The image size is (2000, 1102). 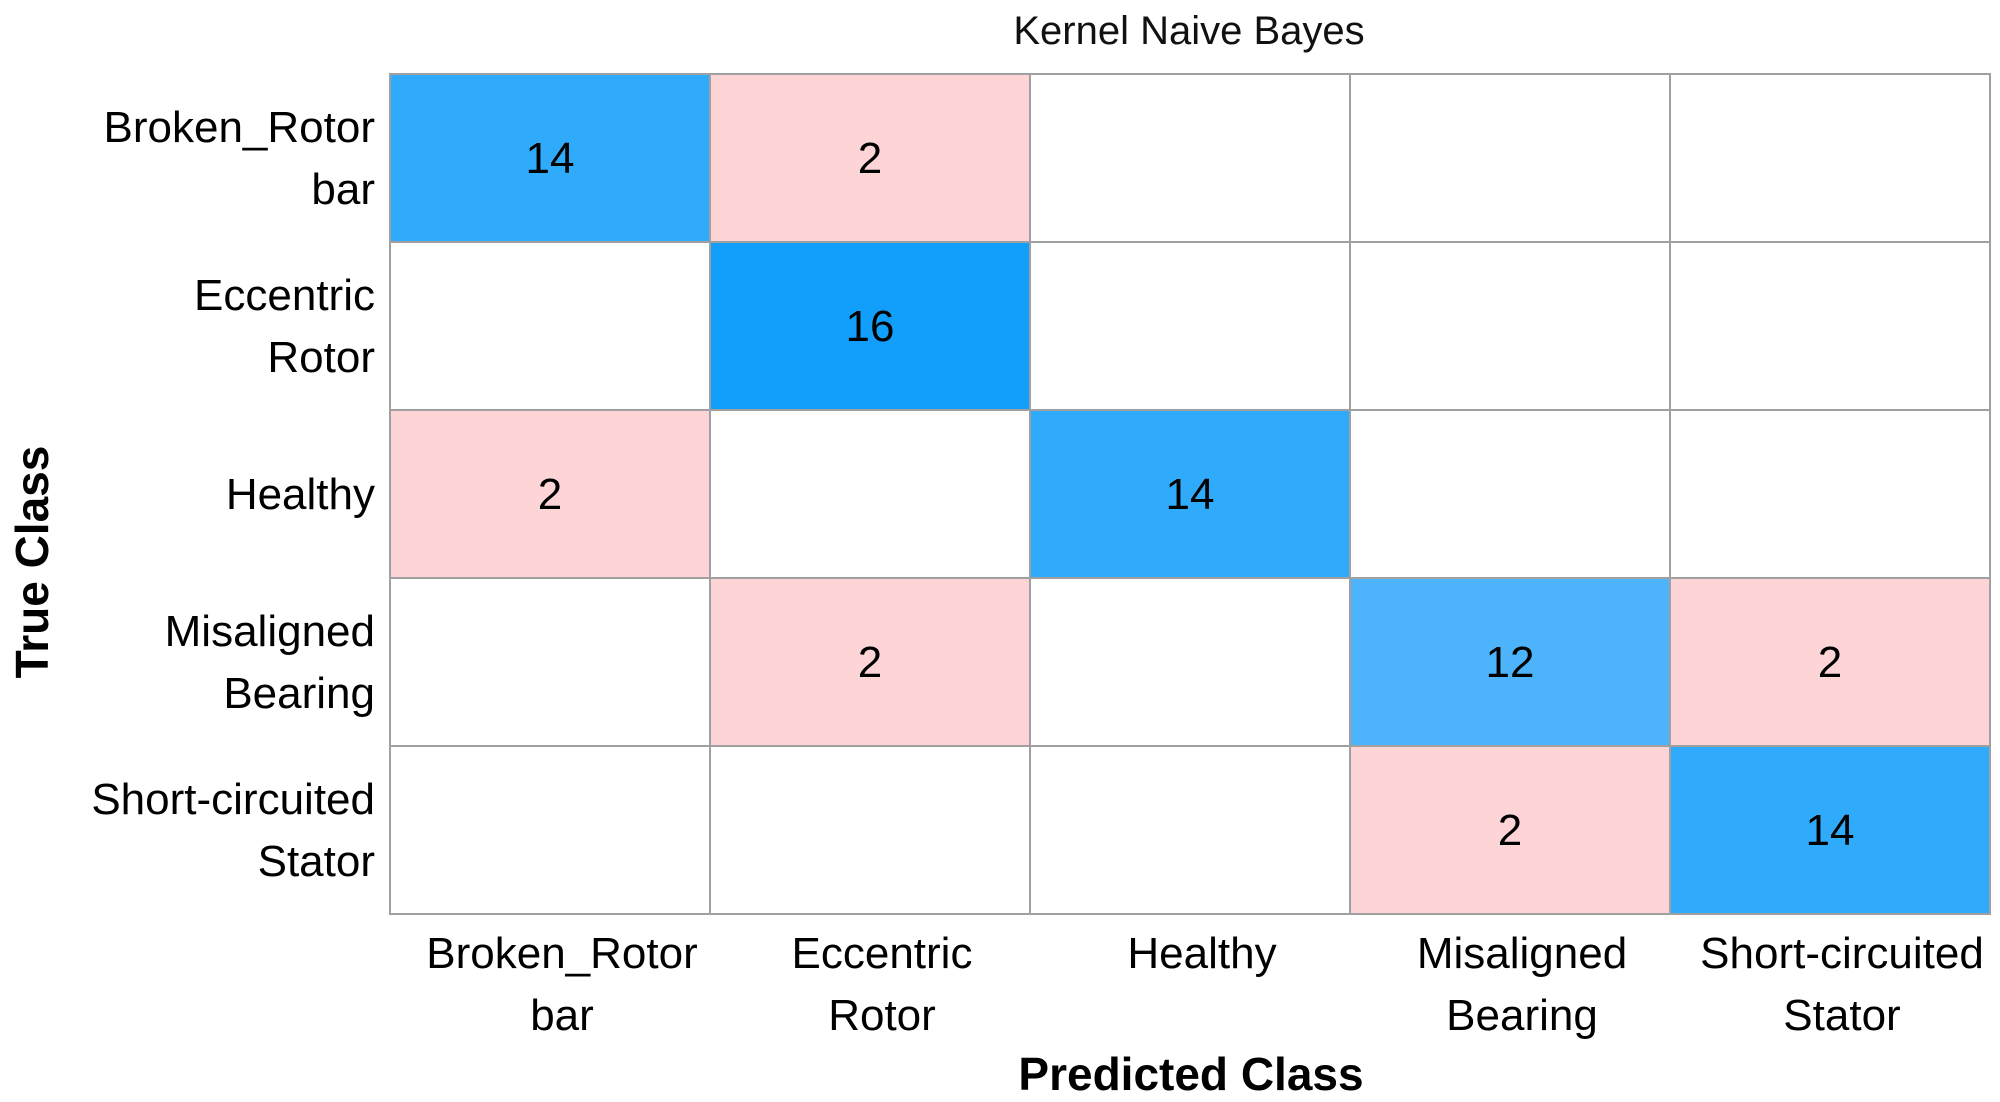 What do you see at coordinates (1510, 662) in the screenshot?
I see `cell-value-label: 12` at bounding box center [1510, 662].